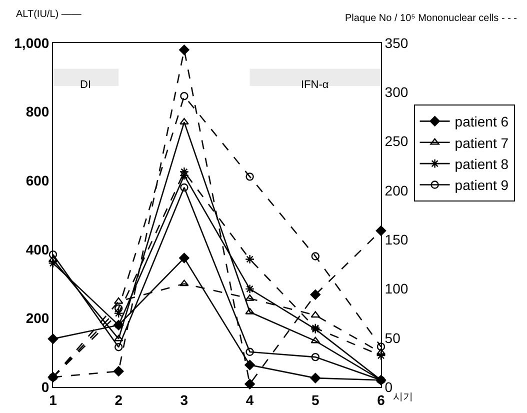 The width and height of the screenshot is (527, 413). I want to click on band-label: IFN-α, so click(315, 85).